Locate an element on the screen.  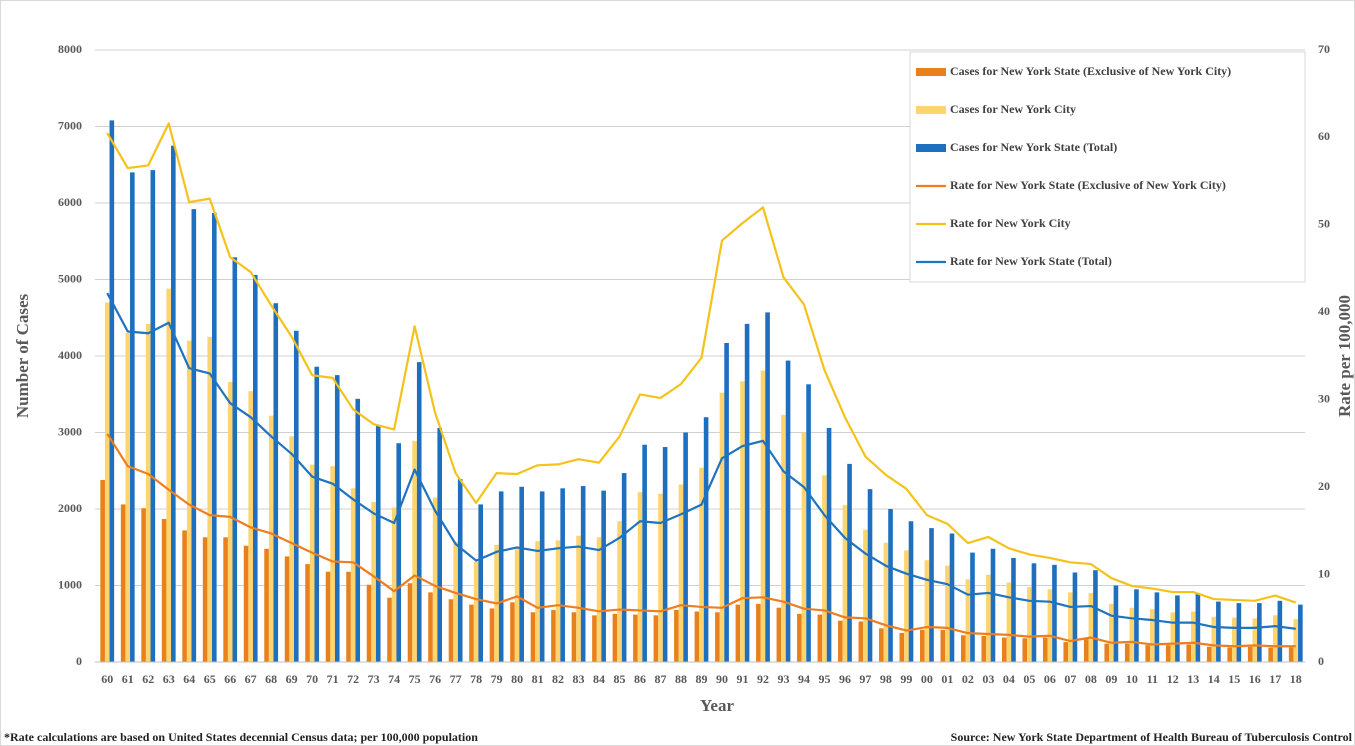
x-tick-label: 89 is located at coordinates (702, 679).